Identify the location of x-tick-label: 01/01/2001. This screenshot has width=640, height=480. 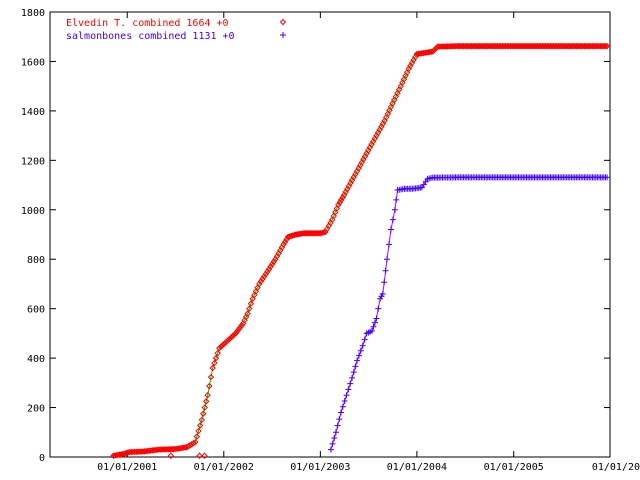
(127, 467).